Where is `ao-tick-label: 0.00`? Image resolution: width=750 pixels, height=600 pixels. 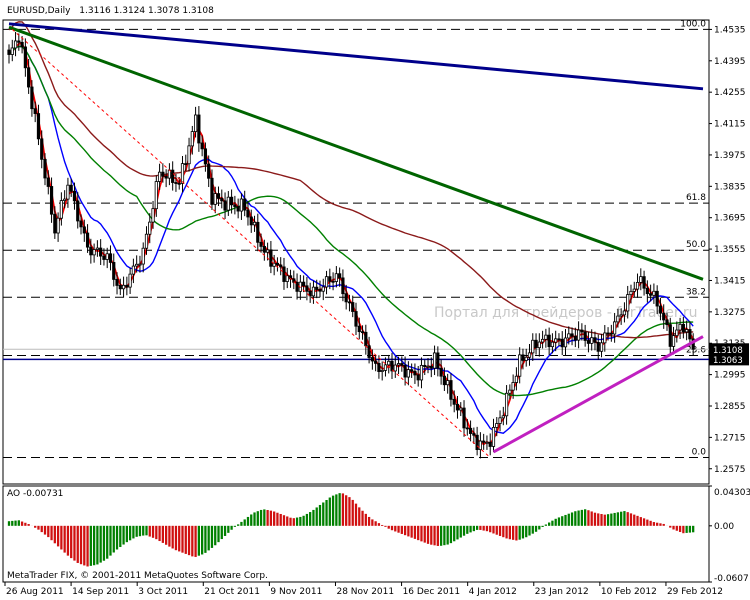
ao-tick-label: 0.00 is located at coordinates (724, 527).